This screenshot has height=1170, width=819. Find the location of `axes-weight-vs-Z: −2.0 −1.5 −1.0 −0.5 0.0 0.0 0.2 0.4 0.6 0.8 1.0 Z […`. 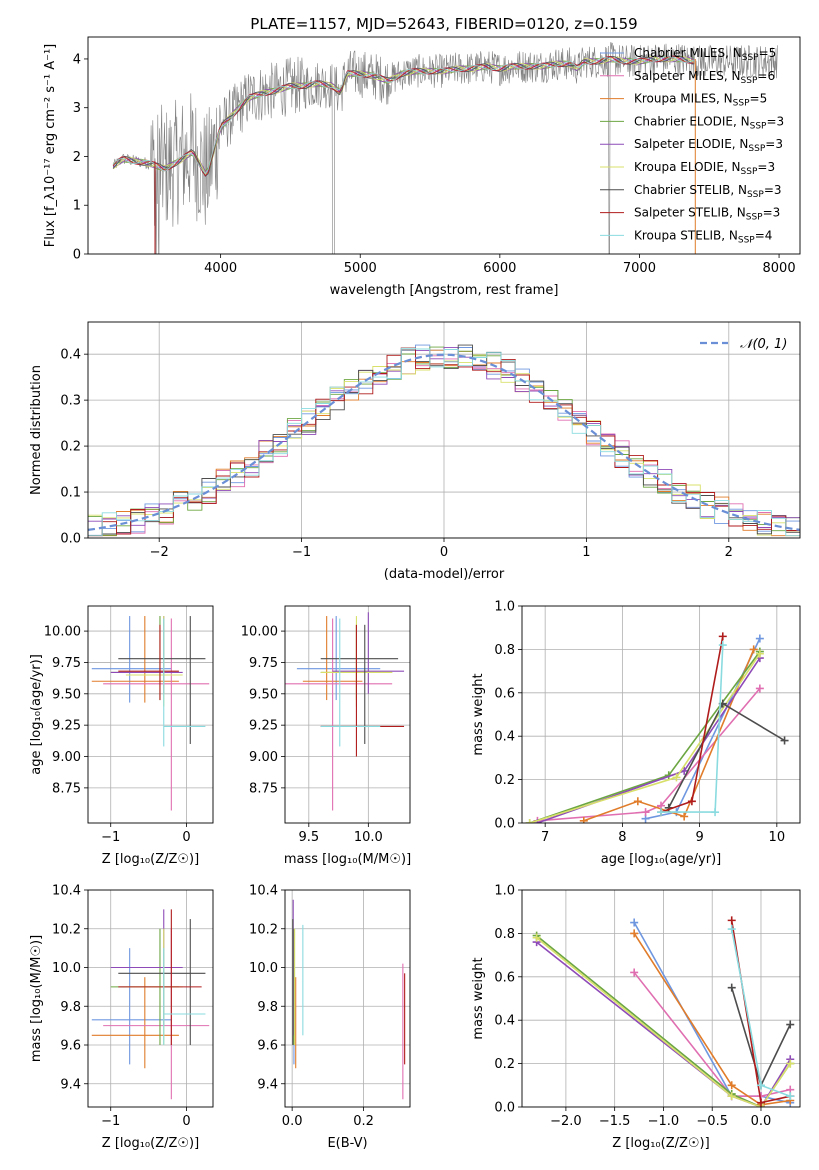

axes-weight-vs-Z: −2.0 −1.5 −1.0 −0.5 0.0 0.0 0.2 0.4 0.6 0.8 1.0 Z [… is located at coordinates (636, 1017).